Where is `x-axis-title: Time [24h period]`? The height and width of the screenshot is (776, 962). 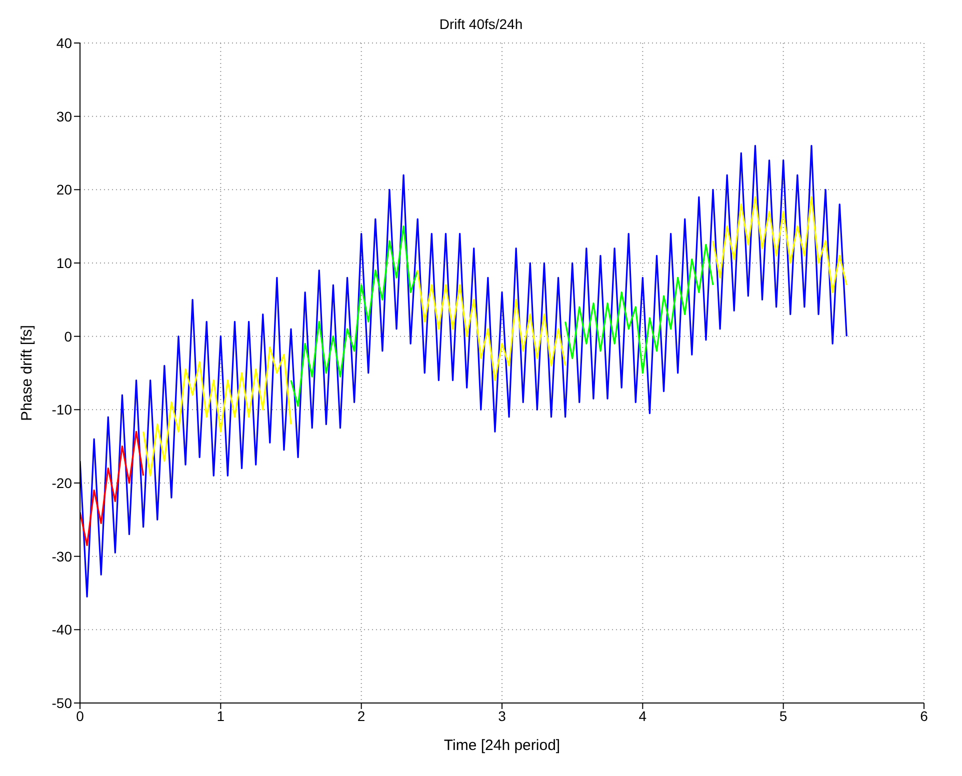 x-axis-title: Time [24h period] is located at coordinates (502, 745).